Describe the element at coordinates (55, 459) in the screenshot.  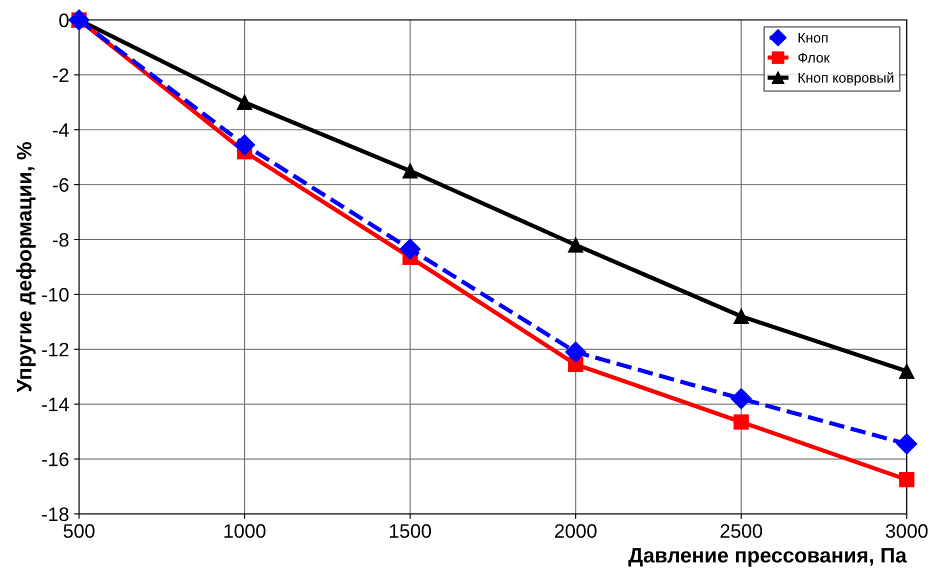
I see `y-tick-label: -16` at that location.